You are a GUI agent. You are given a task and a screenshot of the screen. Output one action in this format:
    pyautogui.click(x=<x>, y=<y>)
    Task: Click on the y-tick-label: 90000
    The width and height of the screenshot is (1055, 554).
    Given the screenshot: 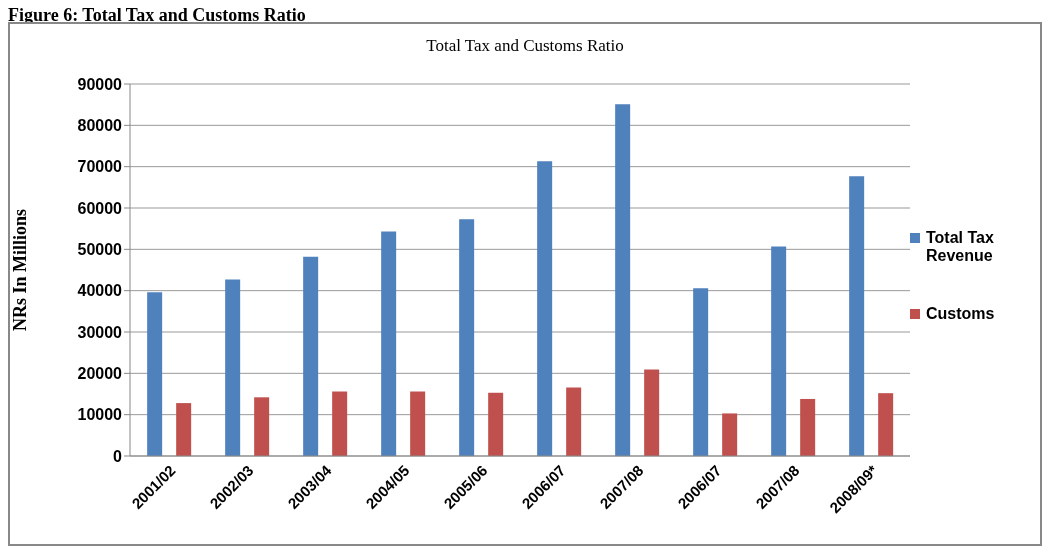 What is the action you would take?
    pyautogui.click(x=100, y=84)
    